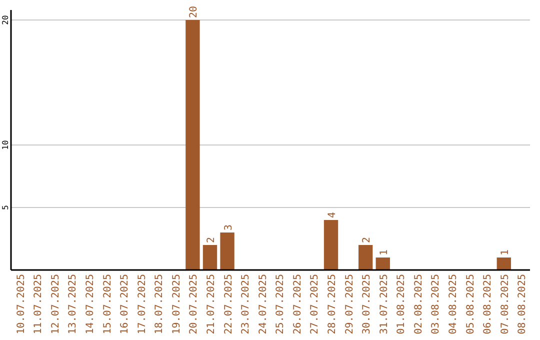  Describe the element at coordinates (436, 304) in the screenshot. I see `x-tick-label: 03.08.2025` at that location.